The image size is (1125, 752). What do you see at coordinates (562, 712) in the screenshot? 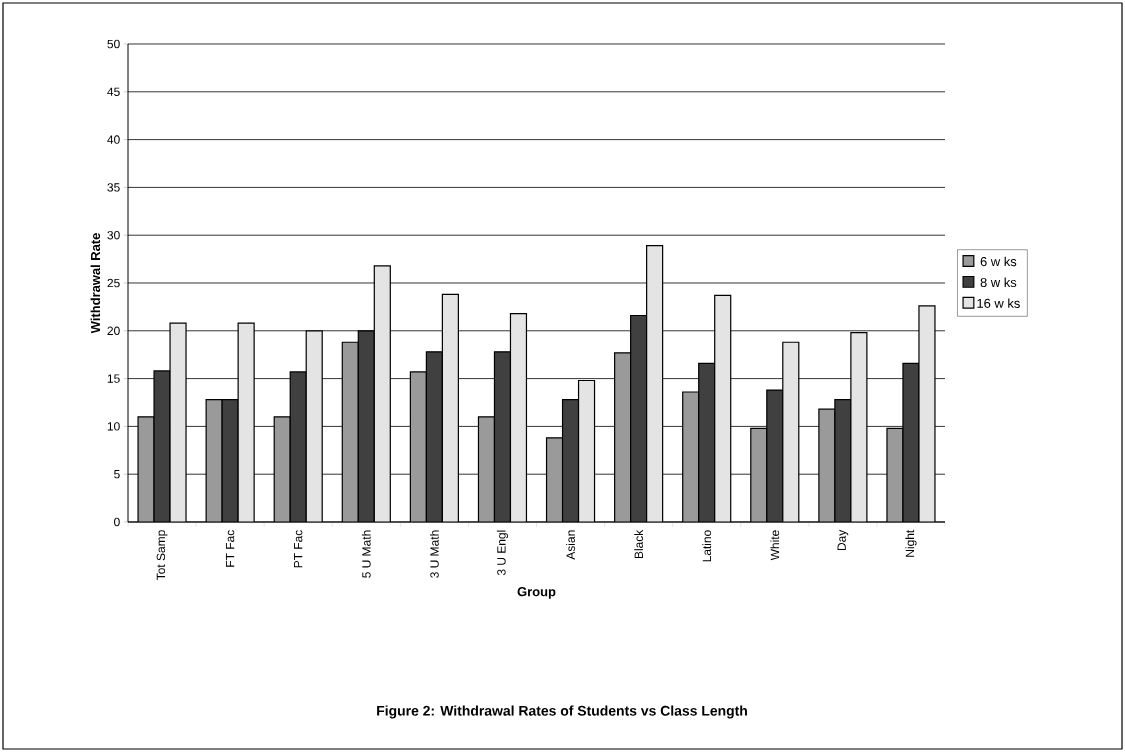
I see `text: Figure 2: Withdrawal Rates of Students vs Class Length` at bounding box center [562, 712].